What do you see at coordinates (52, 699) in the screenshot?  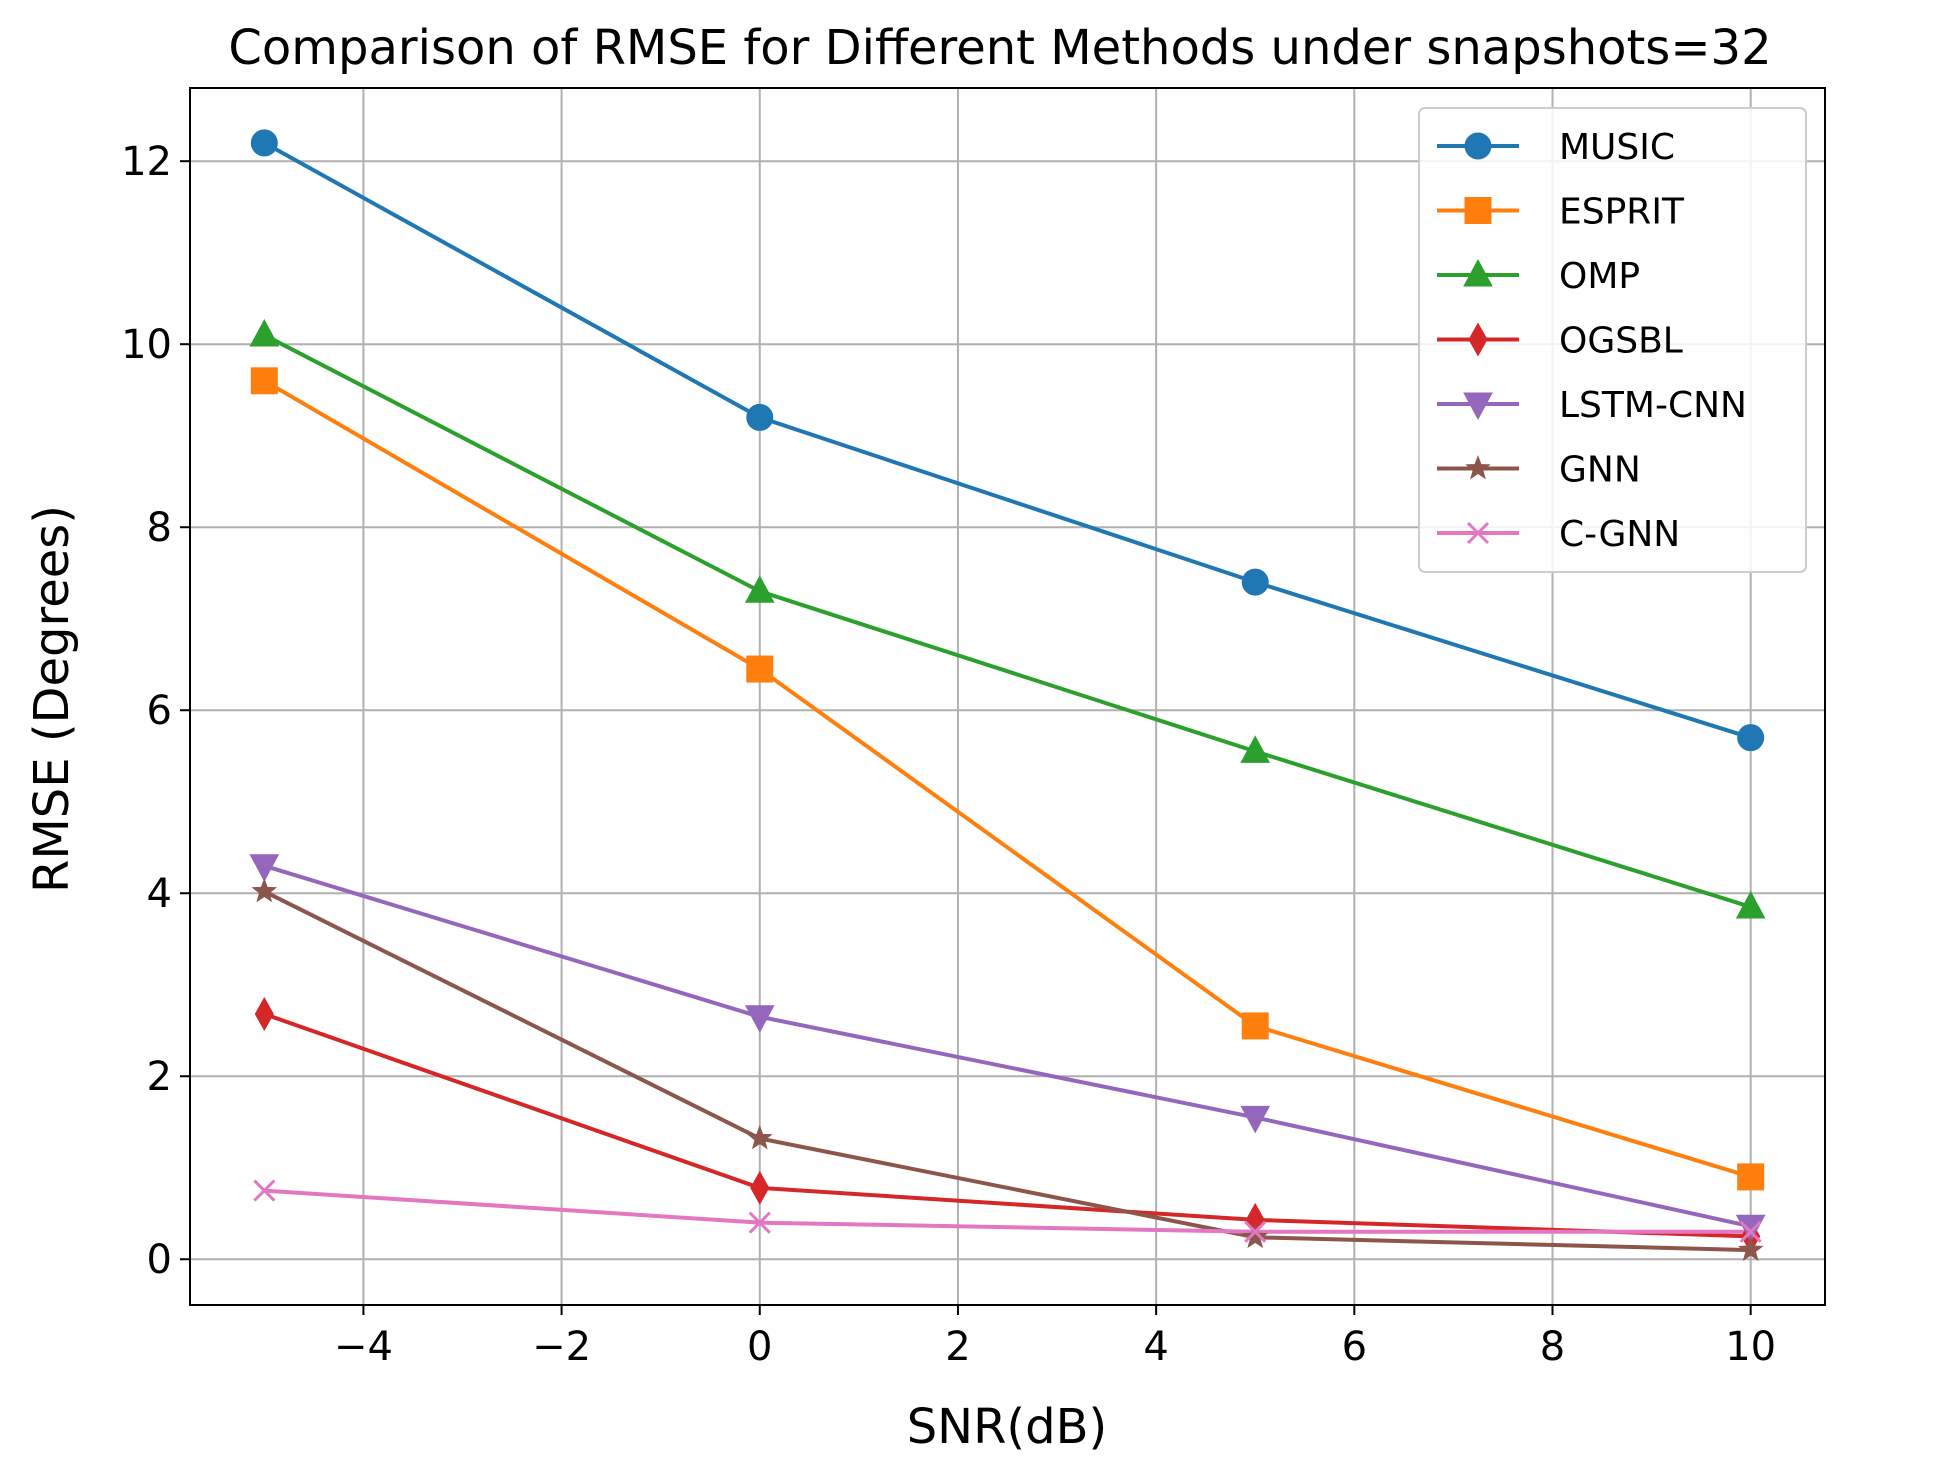 I see `y-axis-label: RMSE (Degrees)` at bounding box center [52, 699].